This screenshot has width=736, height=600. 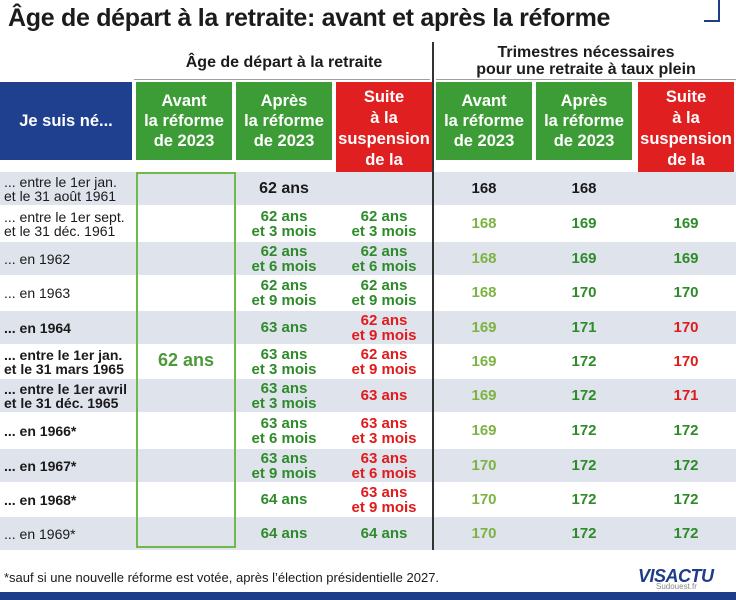 I want to click on age-after-reform: 63 ans, so click(x=284, y=327).